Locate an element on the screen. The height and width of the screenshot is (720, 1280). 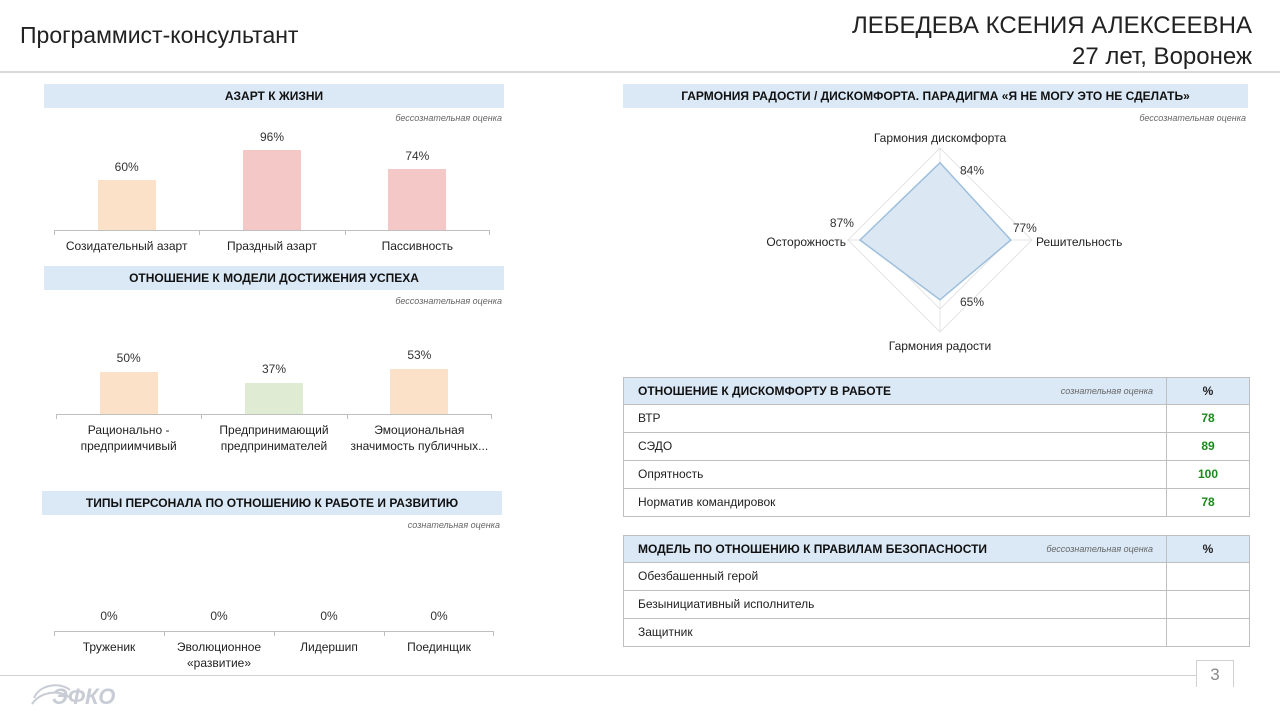
success-title: ОТНОШЕНИЕ К МОДЕЛИ ДОСТИЖЕНИЯ УСПЕХА is located at coordinates (274, 278).